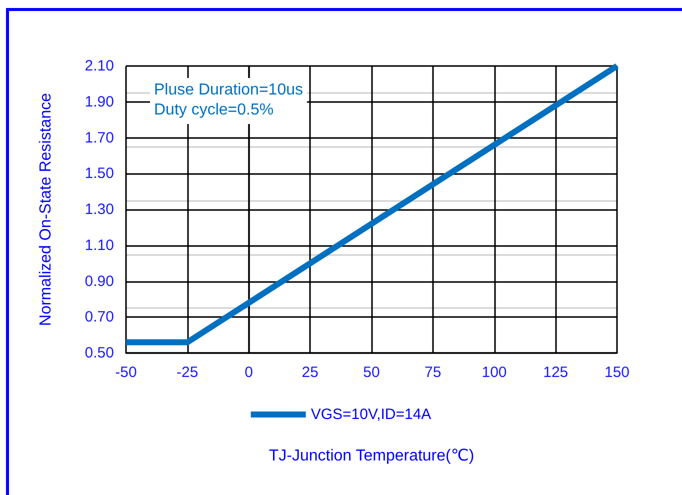  I want to click on y-tick-label: 1.10, so click(99, 245).